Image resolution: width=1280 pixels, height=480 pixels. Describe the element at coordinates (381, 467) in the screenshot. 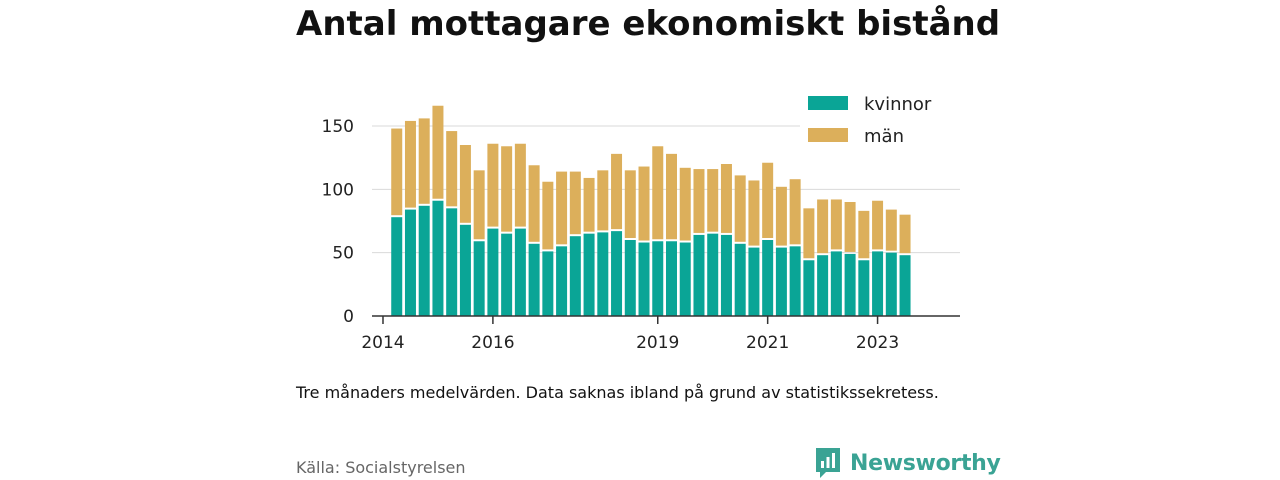

I see `source-credit: Källa: Socialstyrelsen` at that location.